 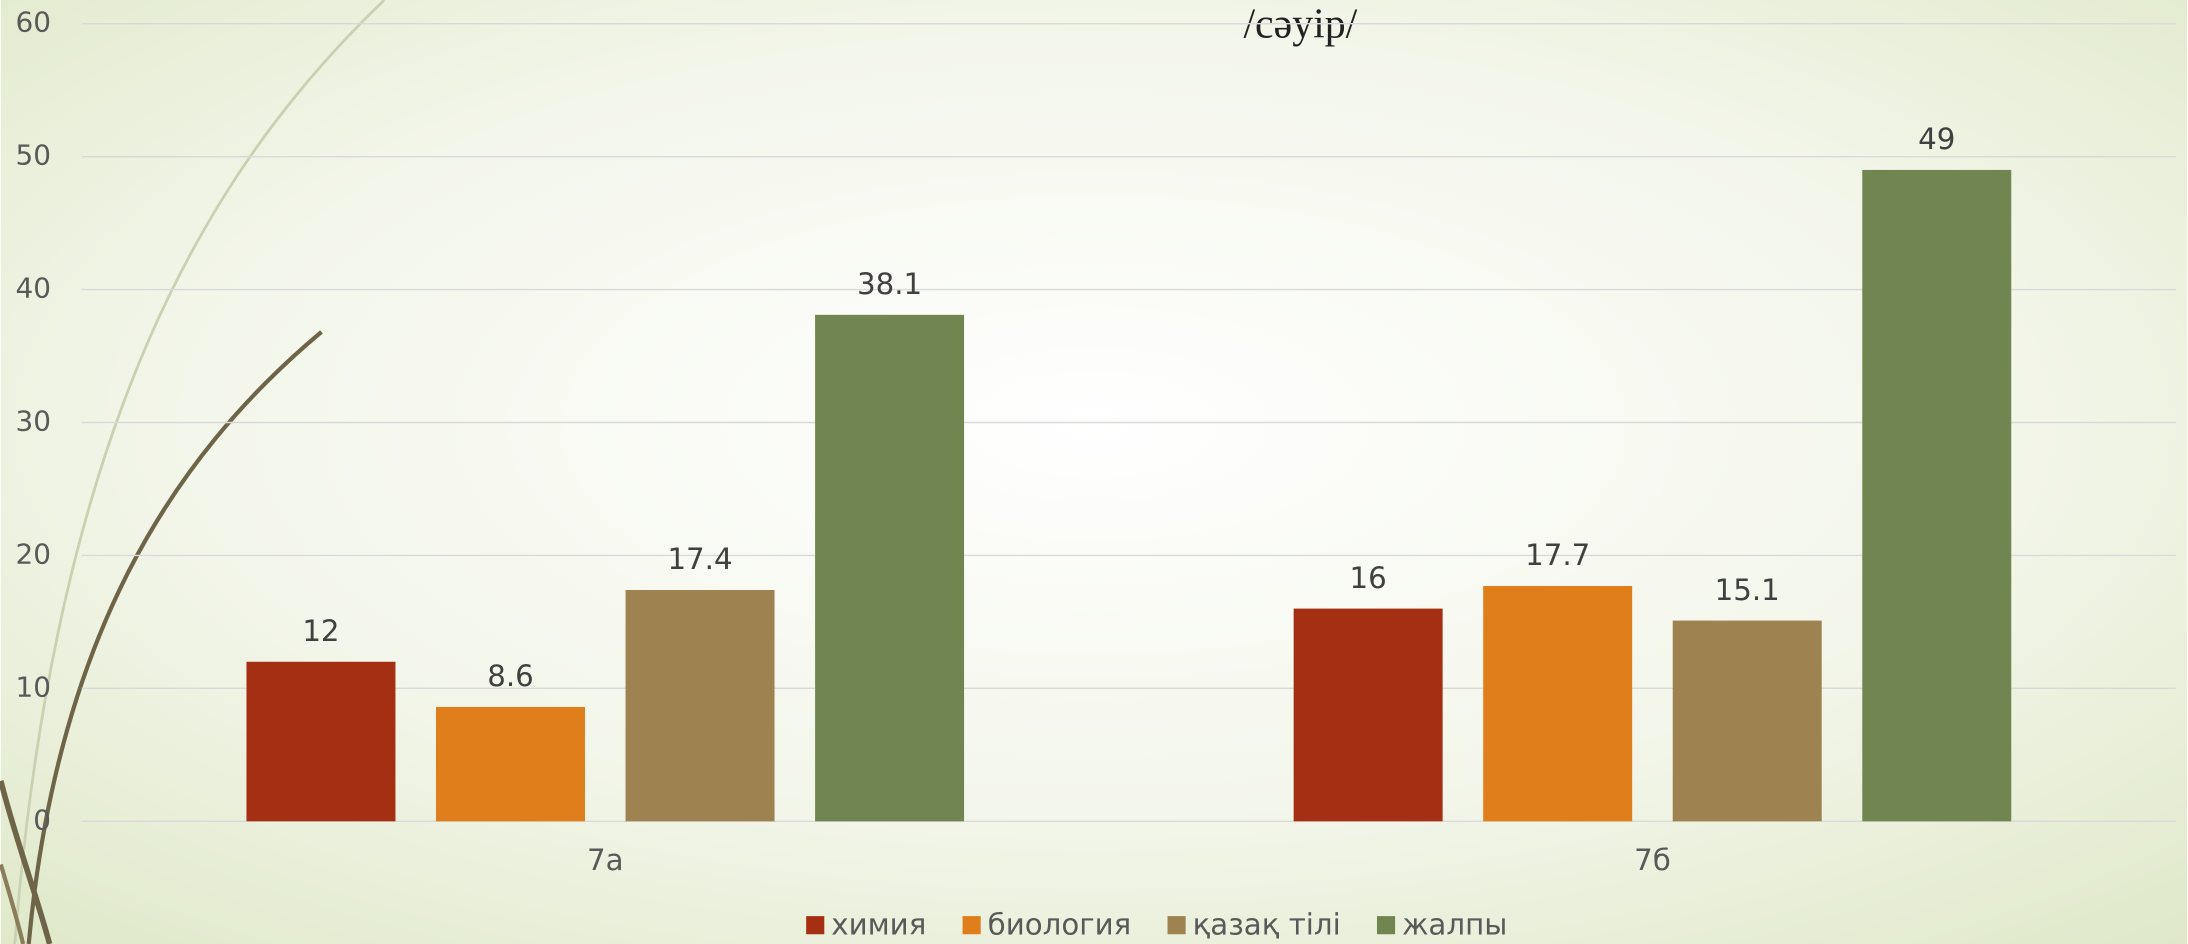 I want to click on value-label: 16, so click(x=1368, y=578).